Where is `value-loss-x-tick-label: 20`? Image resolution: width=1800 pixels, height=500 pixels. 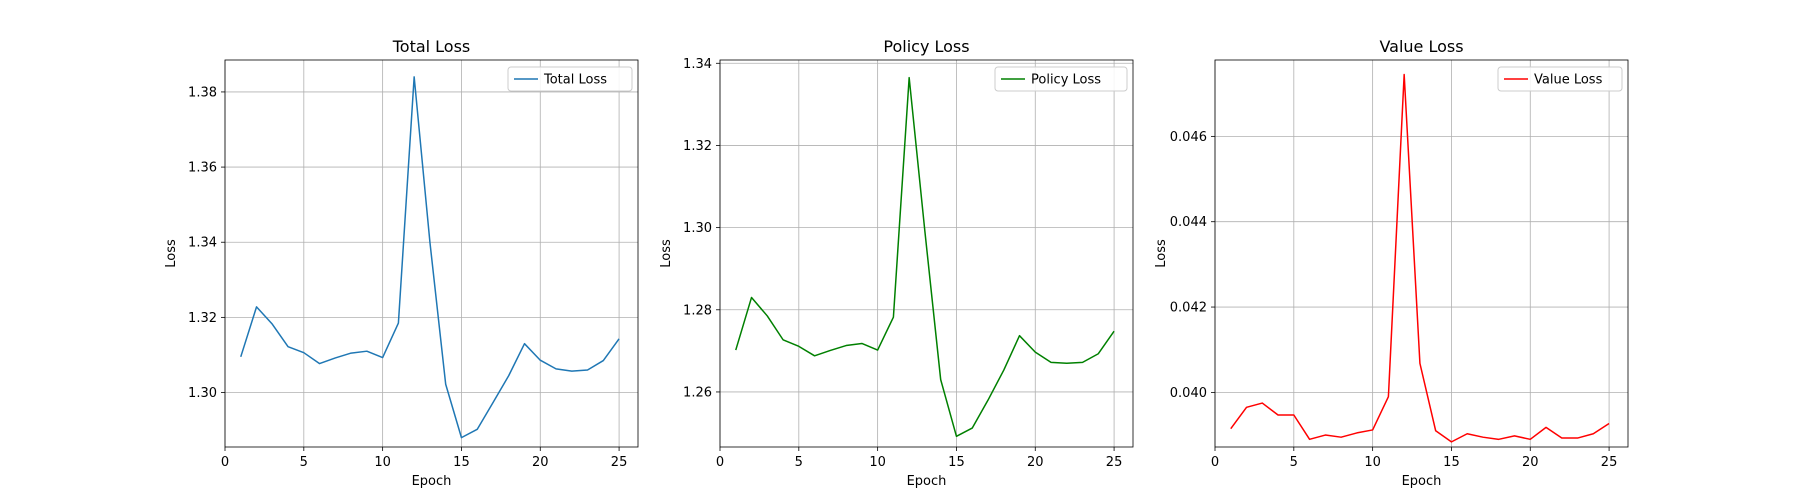
value-loss-x-tick-label: 20 is located at coordinates (1530, 462).